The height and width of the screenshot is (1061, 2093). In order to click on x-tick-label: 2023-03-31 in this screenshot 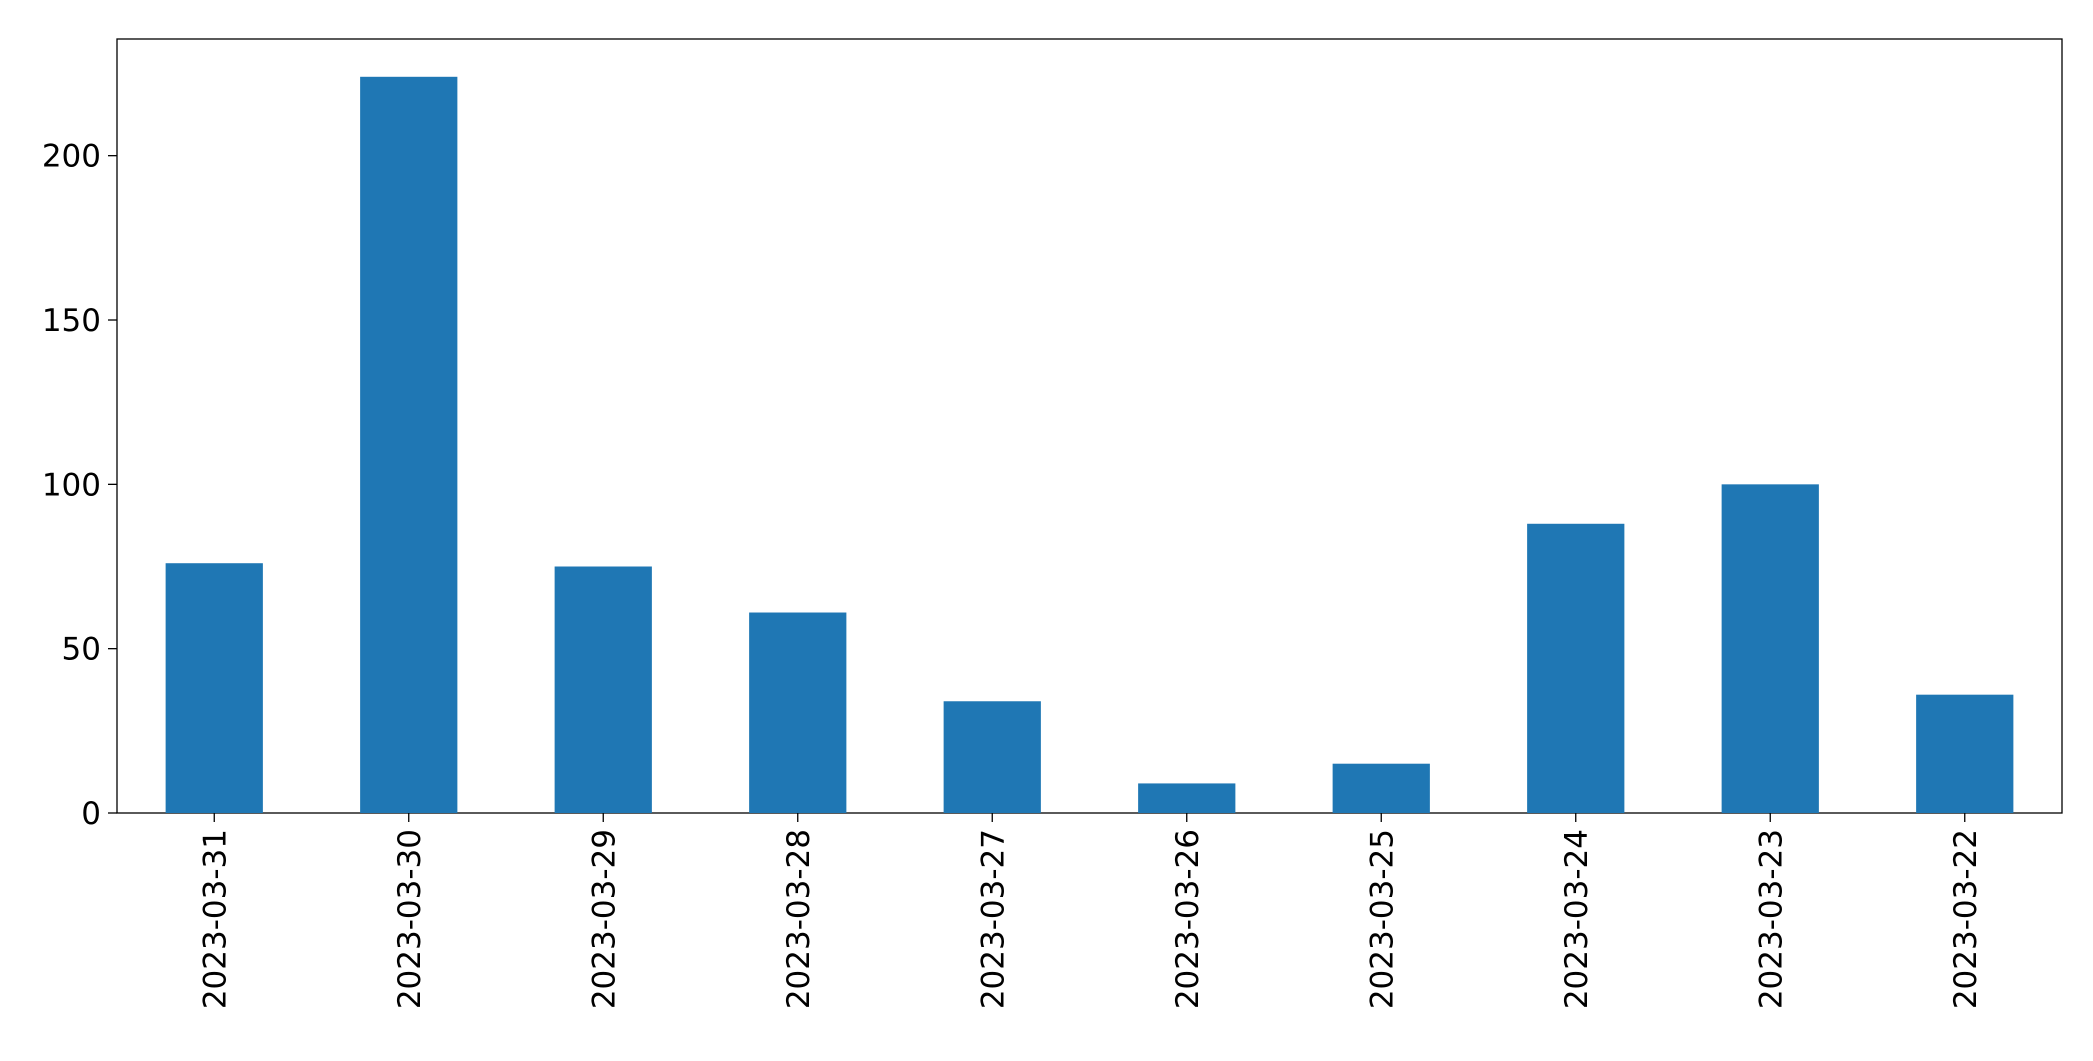, I will do `click(215, 919)`.